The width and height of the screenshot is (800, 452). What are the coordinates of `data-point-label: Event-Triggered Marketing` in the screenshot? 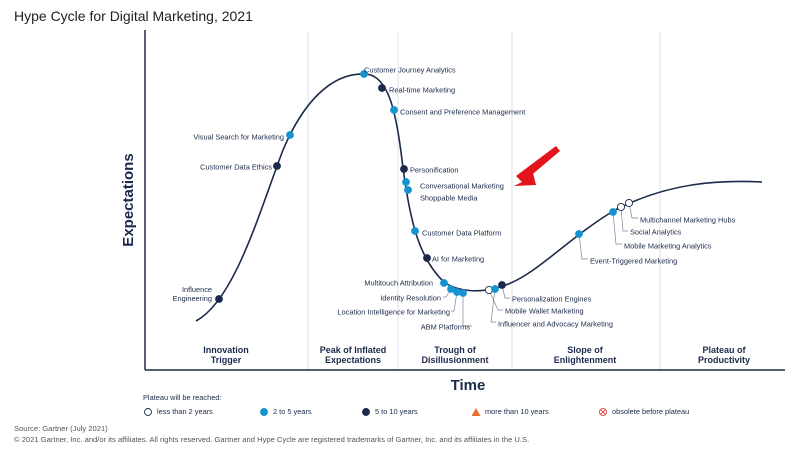 It's located at (633, 261).